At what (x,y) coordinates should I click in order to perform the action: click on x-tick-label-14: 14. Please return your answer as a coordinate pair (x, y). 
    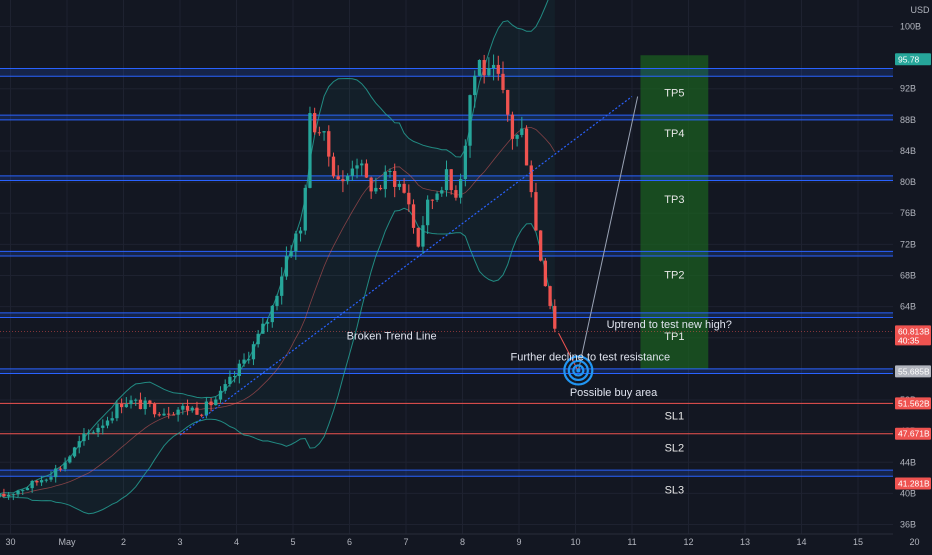
    Looking at the image, I should click on (801, 542).